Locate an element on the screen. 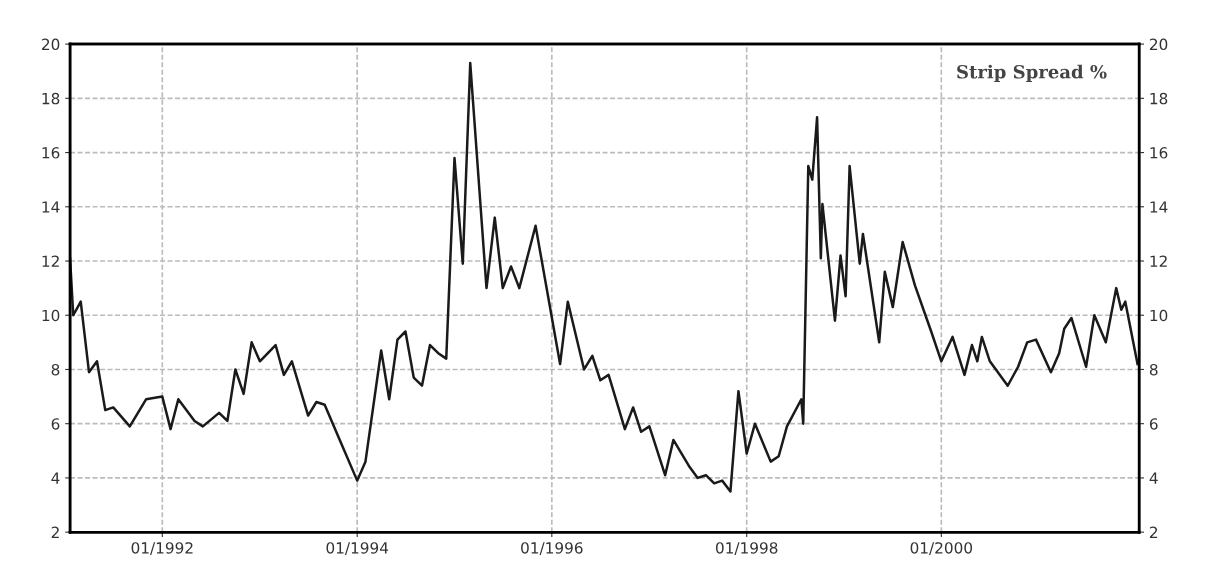  y2-tick-label: 10 is located at coordinates (1159, 315).